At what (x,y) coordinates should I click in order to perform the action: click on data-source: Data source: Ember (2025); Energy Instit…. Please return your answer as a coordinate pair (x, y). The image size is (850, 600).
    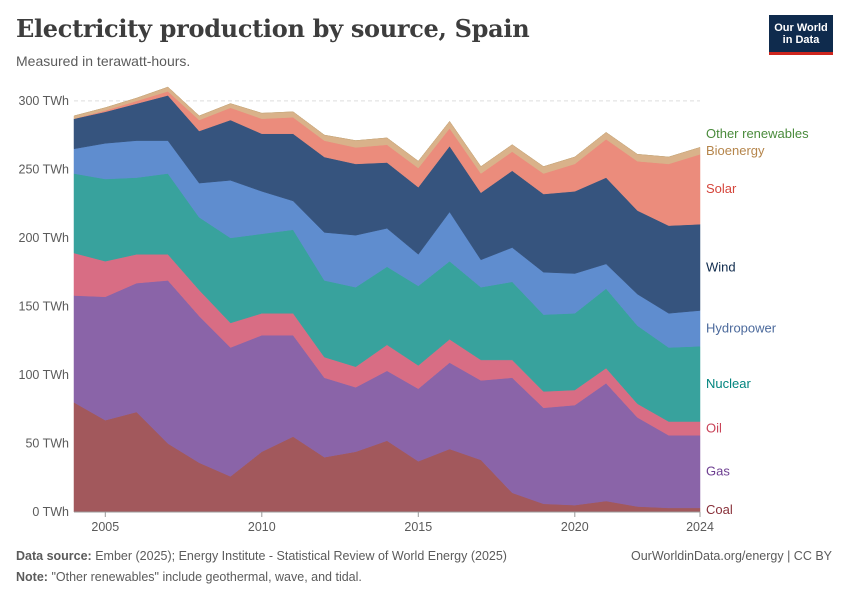
    Looking at the image, I should click on (261, 556).